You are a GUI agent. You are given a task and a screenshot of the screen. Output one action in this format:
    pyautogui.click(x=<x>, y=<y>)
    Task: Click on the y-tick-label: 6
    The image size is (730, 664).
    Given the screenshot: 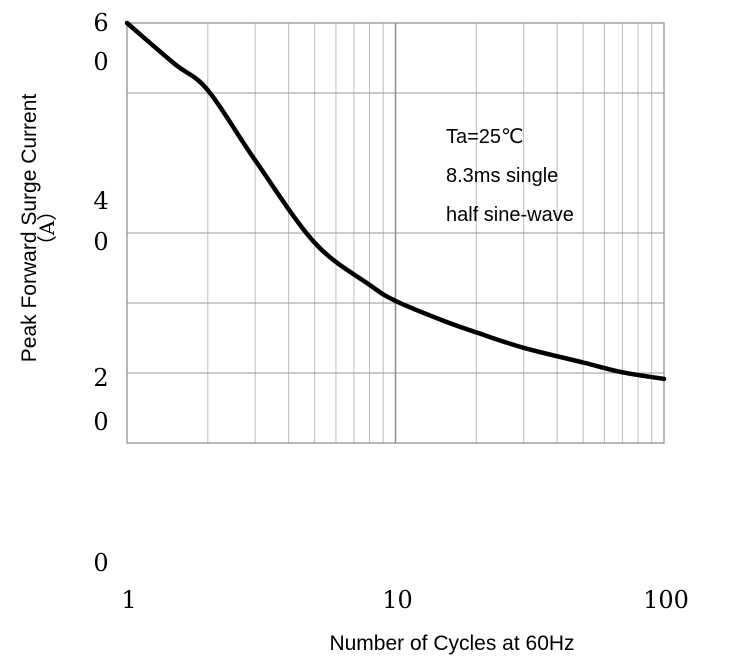 What is the action you would take?
    pyautogui.click(x=100, y=23)
    